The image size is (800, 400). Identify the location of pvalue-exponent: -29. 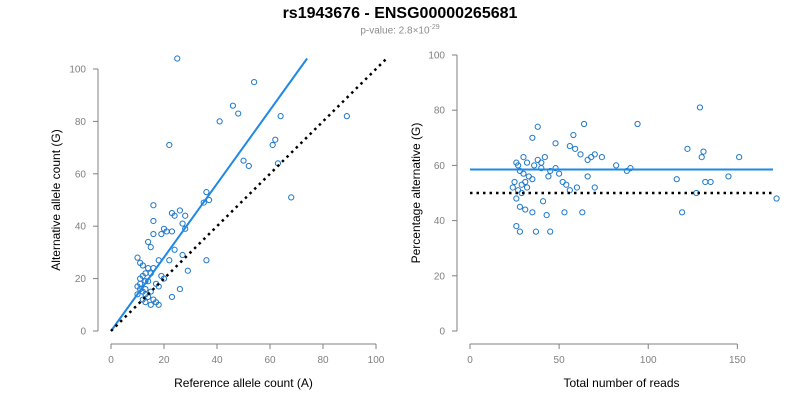
(434, 27).